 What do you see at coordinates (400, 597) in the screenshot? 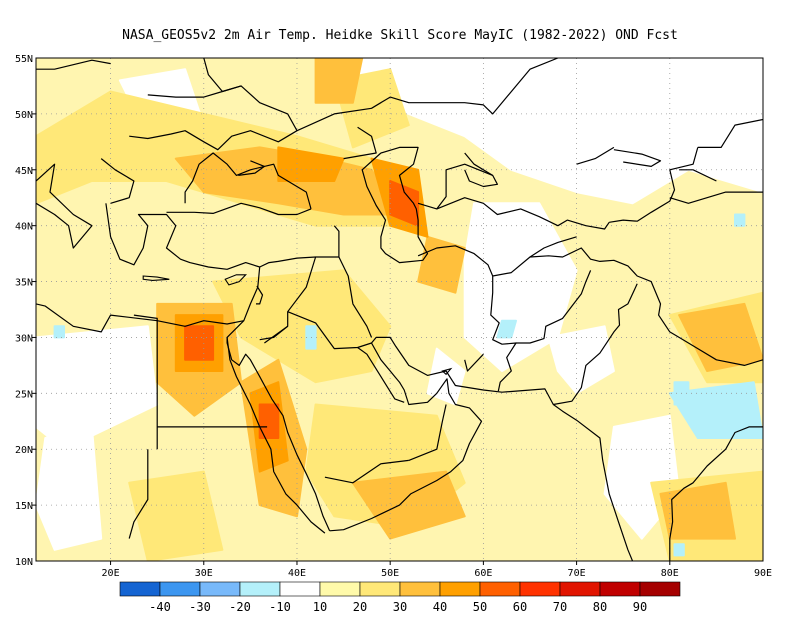
I see `colorbar: -40 -30 -20 -10 10 20 30 40 50 60 70 80 90` at bounding box center [400, 597].